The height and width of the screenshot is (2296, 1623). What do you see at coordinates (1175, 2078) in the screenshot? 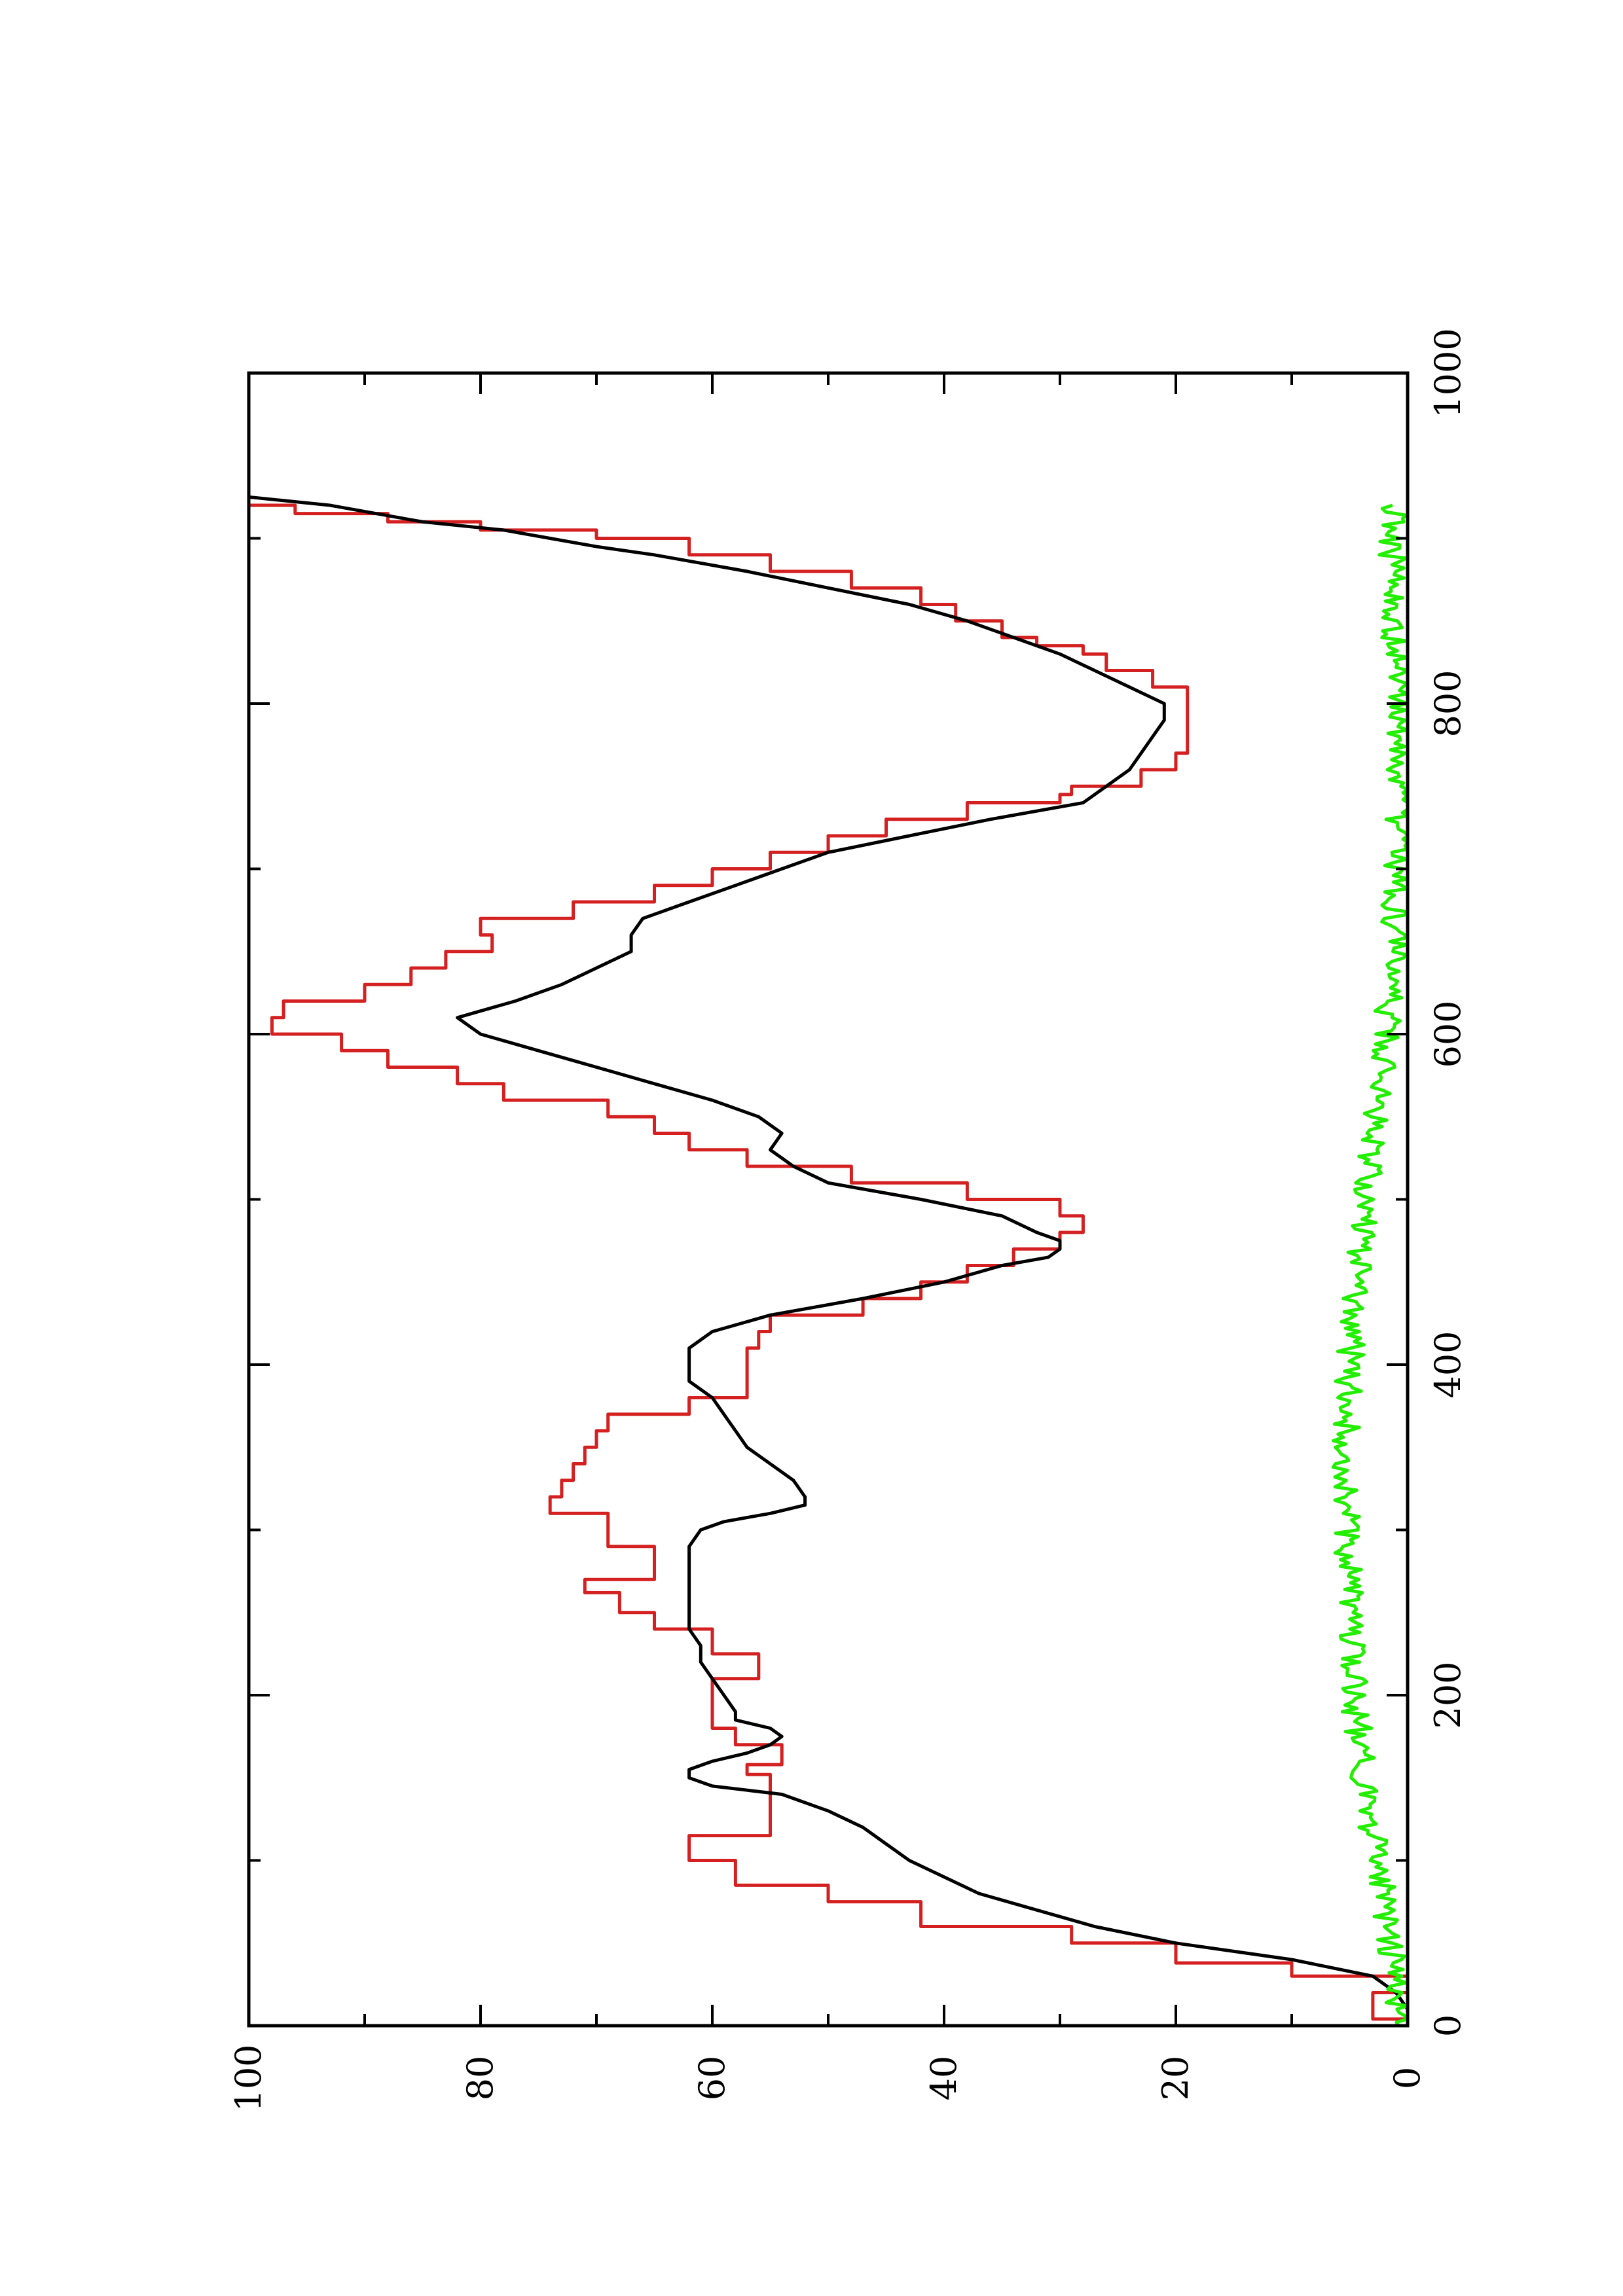
I see `y-tick-label: 20` at bounding box center [1175, 2078].